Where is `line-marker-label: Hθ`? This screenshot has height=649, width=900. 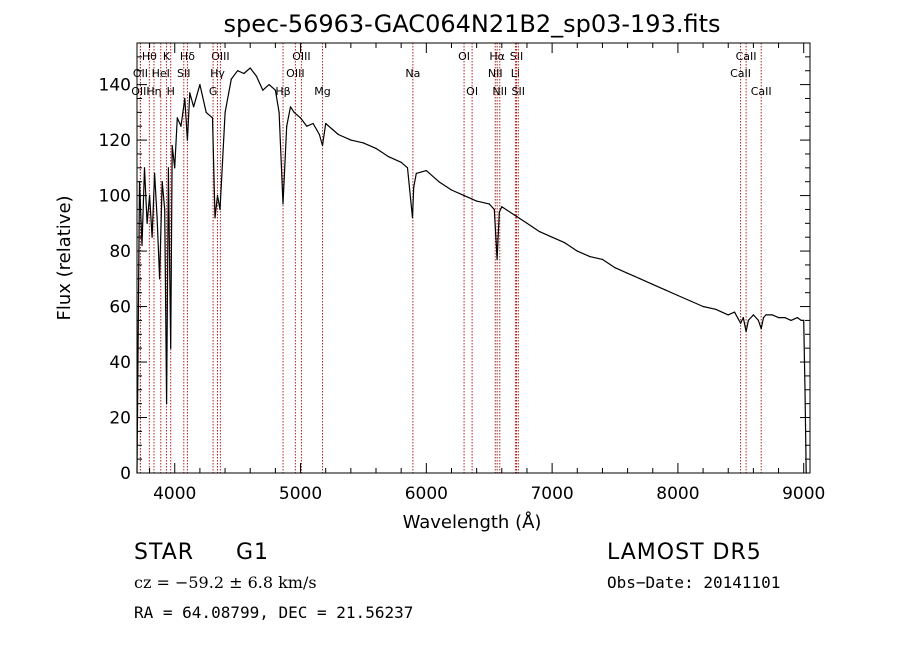 line-marker-label: Hθ is located at coordinates (149, 56).